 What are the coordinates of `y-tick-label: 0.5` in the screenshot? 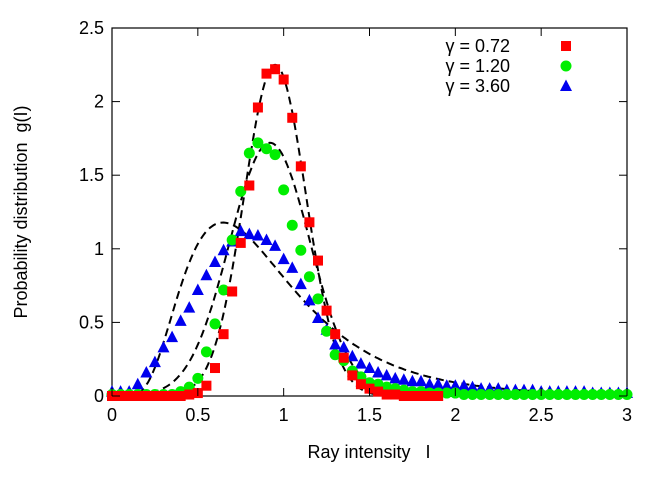 It's located at (91, 322).